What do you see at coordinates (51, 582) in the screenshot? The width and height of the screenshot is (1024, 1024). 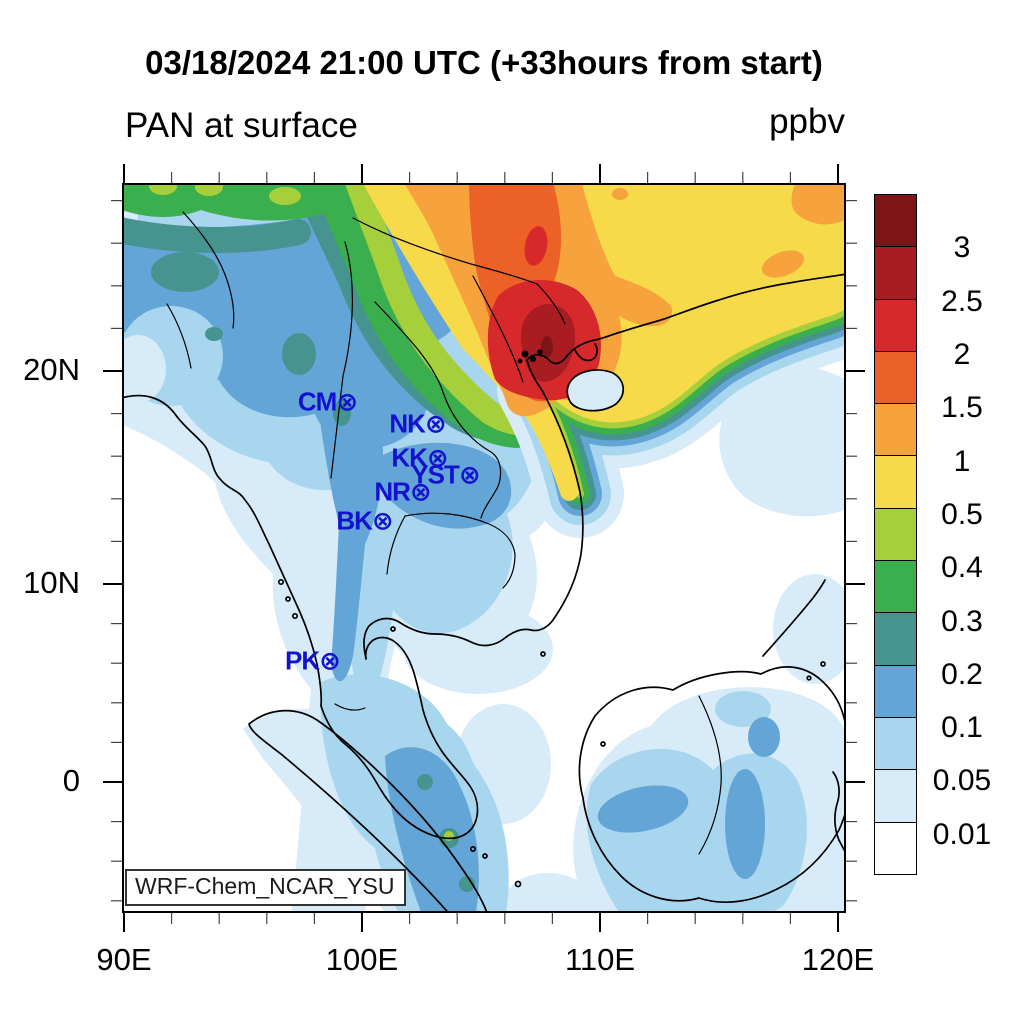 I see `y-tick-label-10N: 10N` at bounding box center [51, 582].